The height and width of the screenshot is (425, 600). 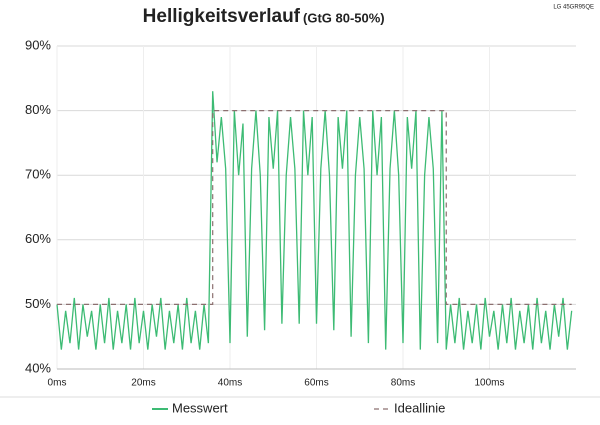 I want to click on x-tick-label: 0ms, so click(x=57, y=383).